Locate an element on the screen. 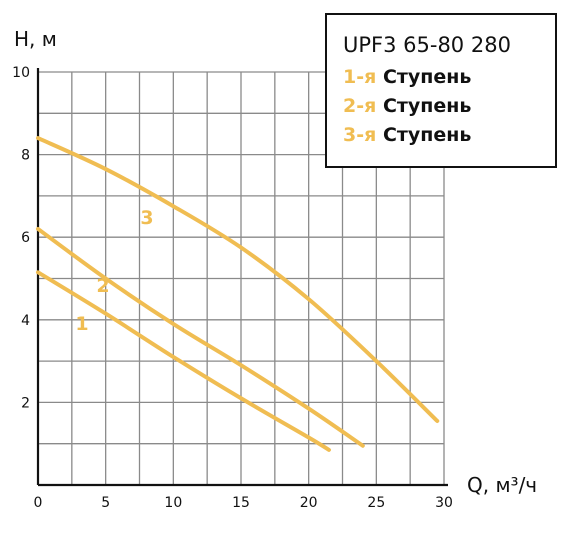  legend-entry-3: 3-я Ступень is located at coordinates (407, 135).